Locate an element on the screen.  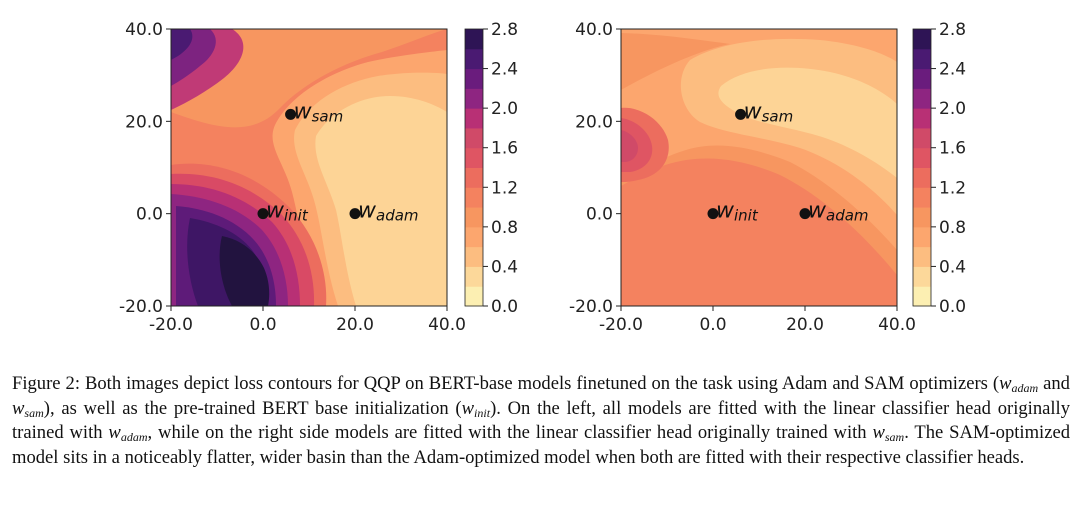
left-colorbar-tick-label: 1.6 is located at coordinates (504, 149).